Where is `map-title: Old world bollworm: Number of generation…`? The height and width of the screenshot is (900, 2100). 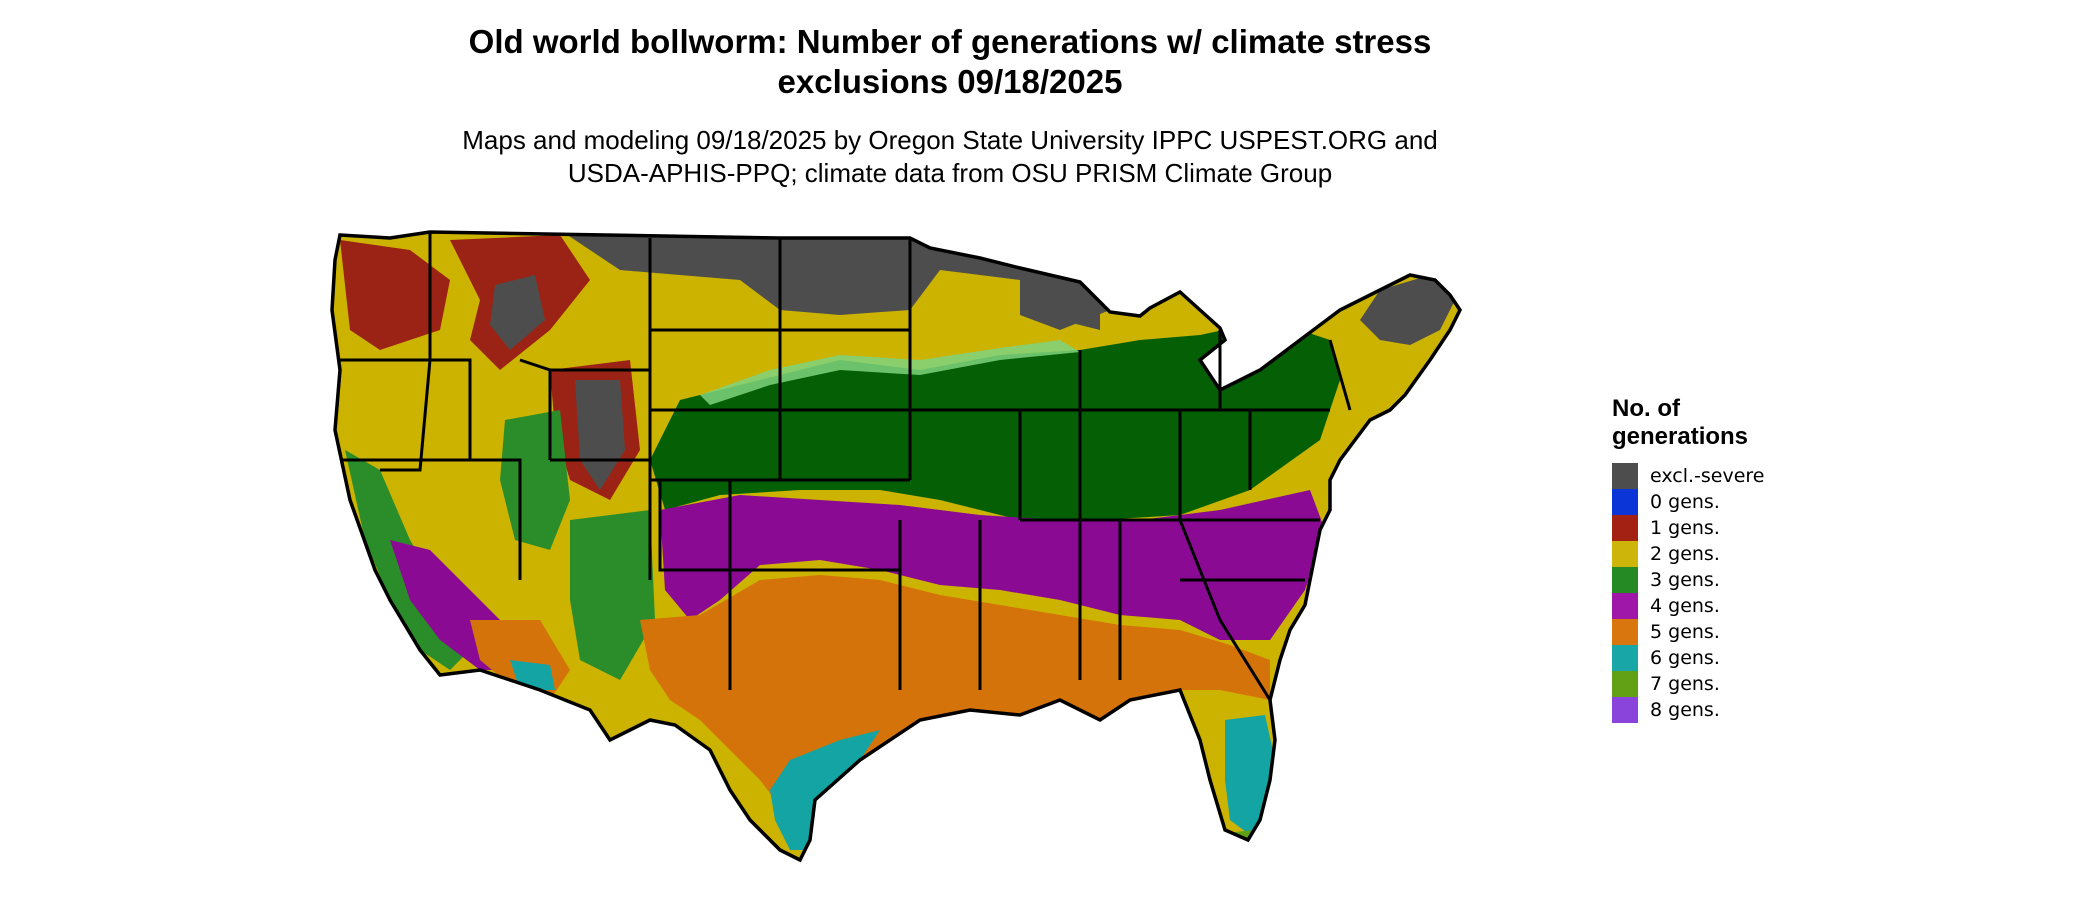 map-title: Old world bollworm: Number of generation… is located at coordinates (950, 62).